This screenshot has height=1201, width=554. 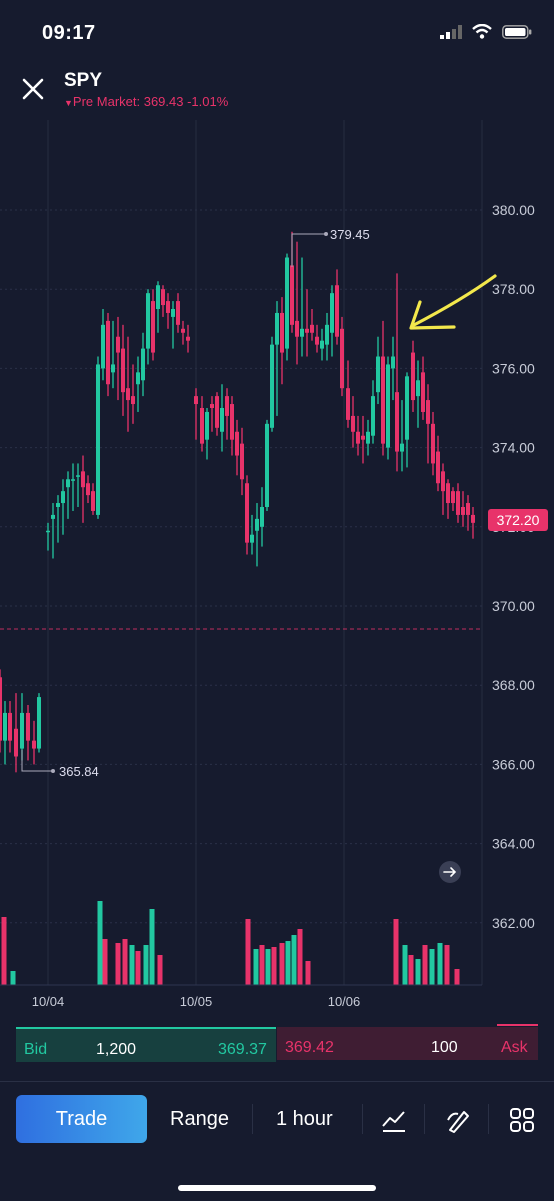 I want to click on x-axis-tick-label: 10/04, so click(x=48, y=1001).